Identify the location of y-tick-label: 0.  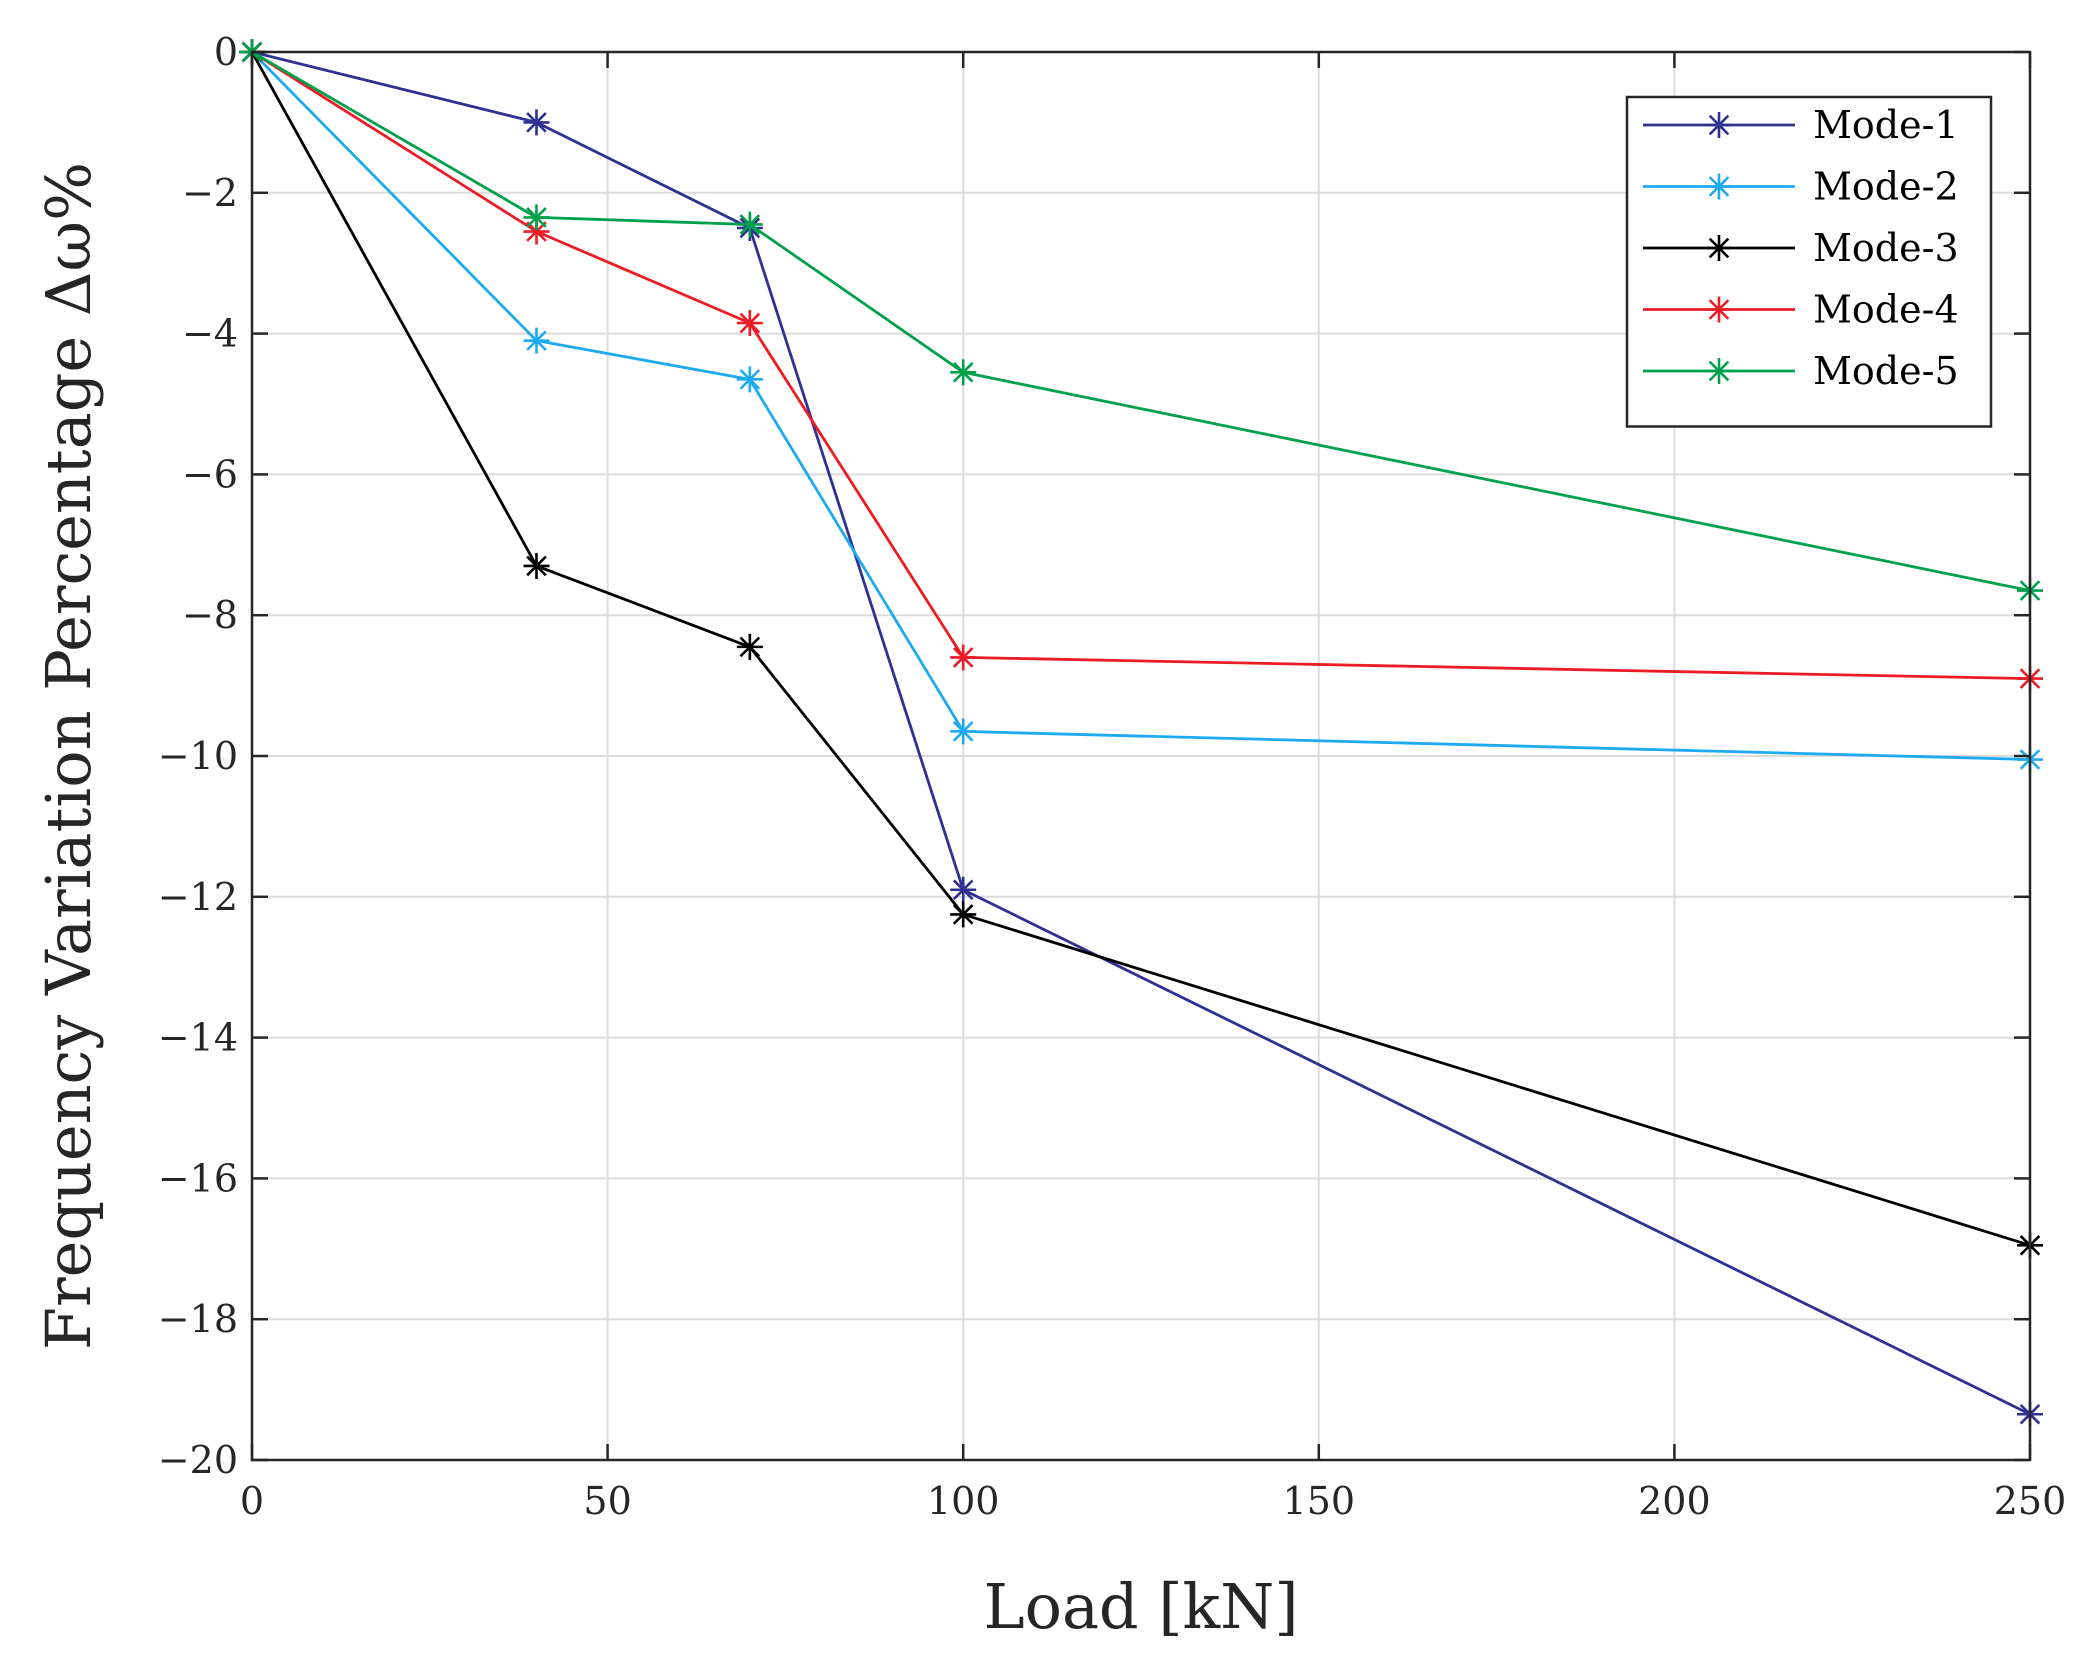
(226, 52).